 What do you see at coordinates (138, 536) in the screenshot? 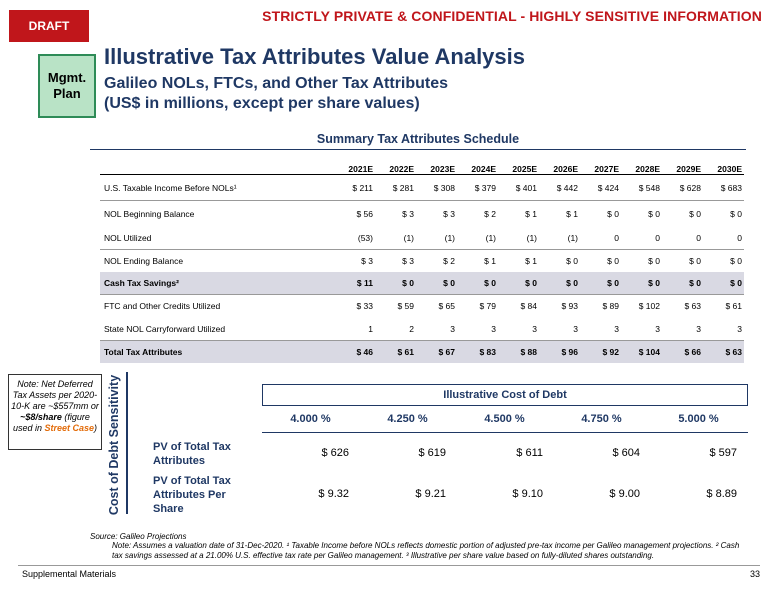
I see `source-line: Source: Galileo Projections` at bounding box center [138, 536].